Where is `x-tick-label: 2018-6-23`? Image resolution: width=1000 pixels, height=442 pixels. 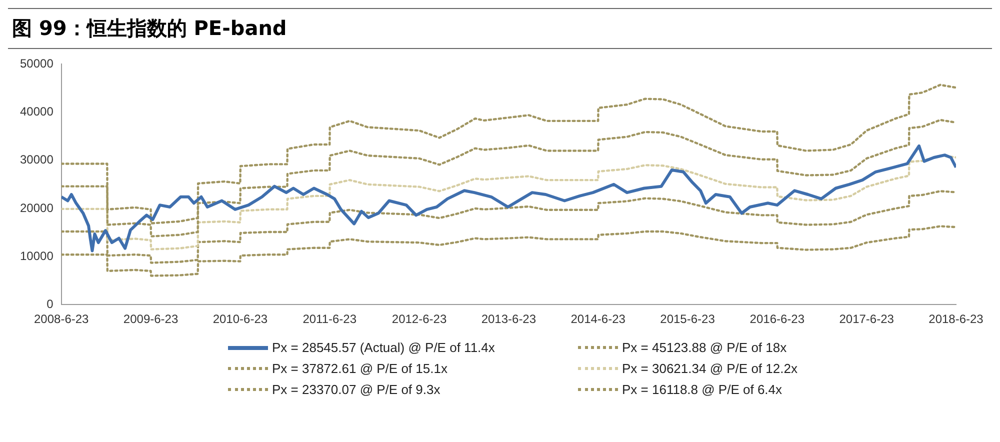
x-tick-label: 2018-6-23 is located at coordinates (956, 319).